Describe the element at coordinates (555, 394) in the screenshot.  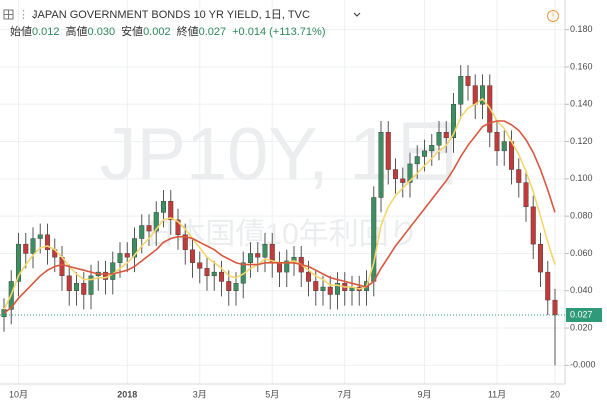
I see `x-tick-label: 20` at that location.